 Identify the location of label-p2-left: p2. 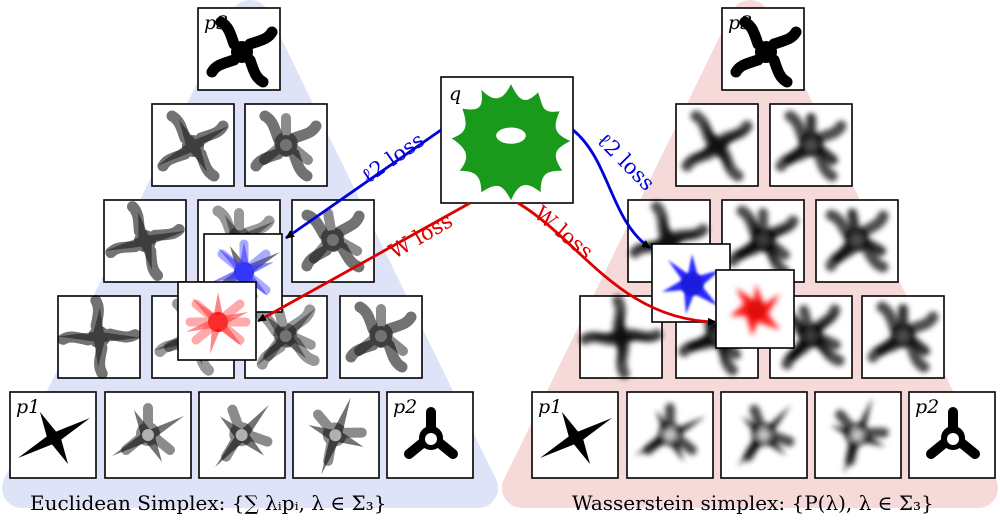
(405, 407).